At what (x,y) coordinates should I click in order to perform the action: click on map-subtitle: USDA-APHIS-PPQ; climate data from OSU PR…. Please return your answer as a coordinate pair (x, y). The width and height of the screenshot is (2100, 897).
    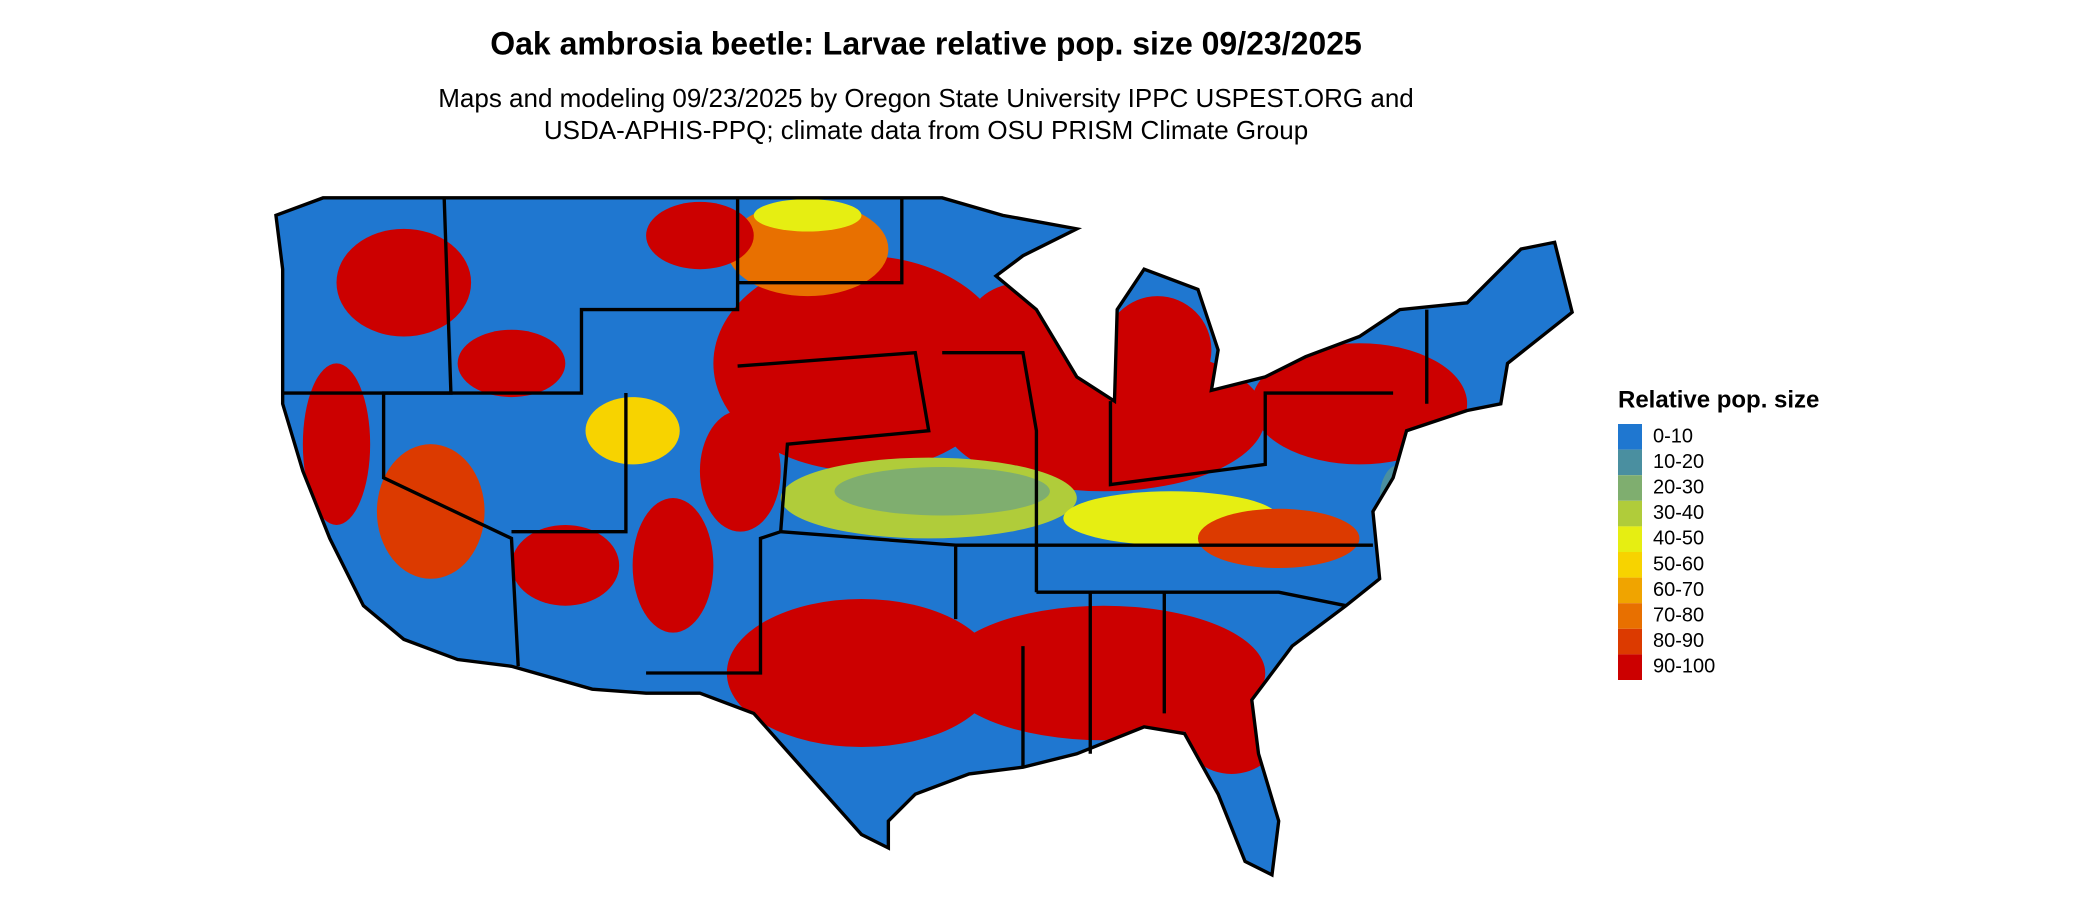
    Looking at the image, I should click on (926, 130).